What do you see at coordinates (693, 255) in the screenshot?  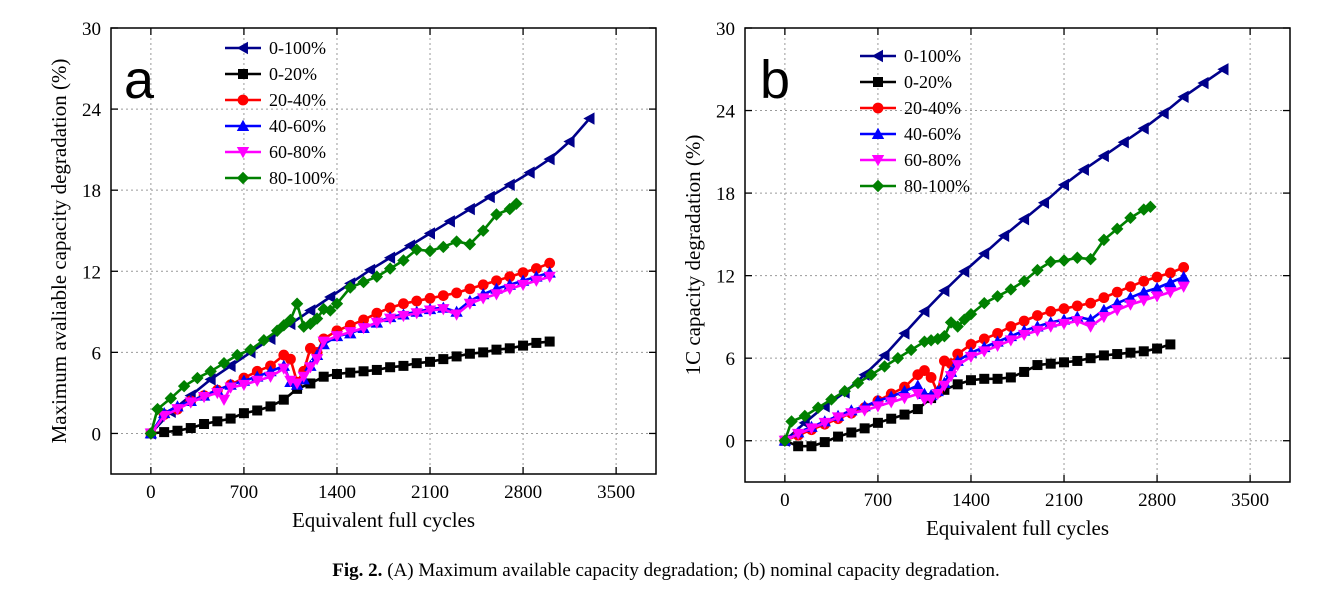 I see `b-y-axis-label: 1C capacity degradation (%)` at bounding box center [693, 255].